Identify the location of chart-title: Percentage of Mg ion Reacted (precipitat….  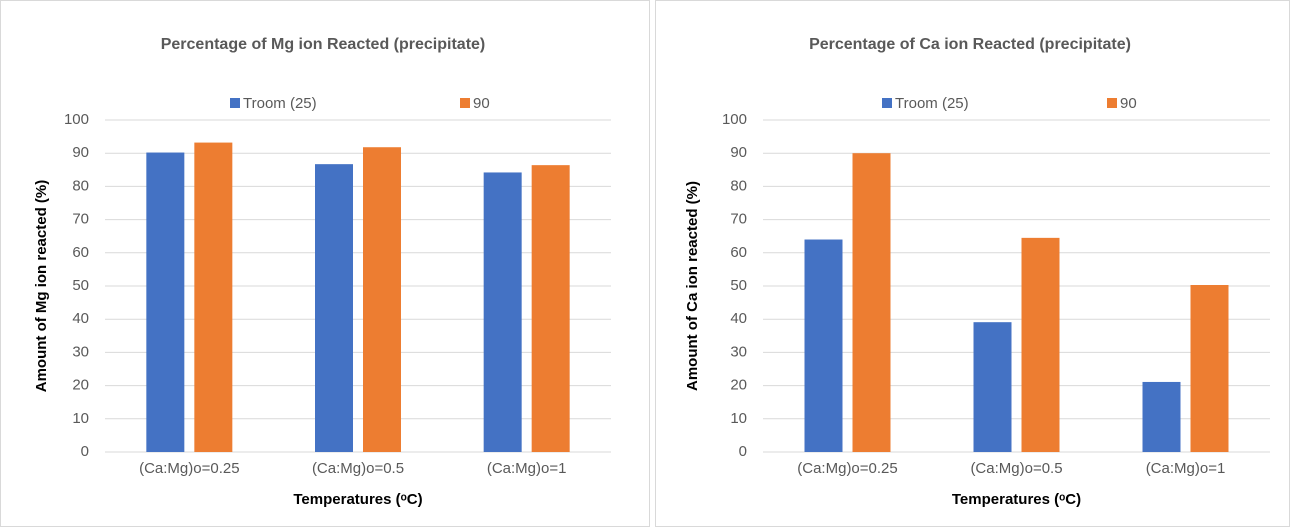
(323, 44).